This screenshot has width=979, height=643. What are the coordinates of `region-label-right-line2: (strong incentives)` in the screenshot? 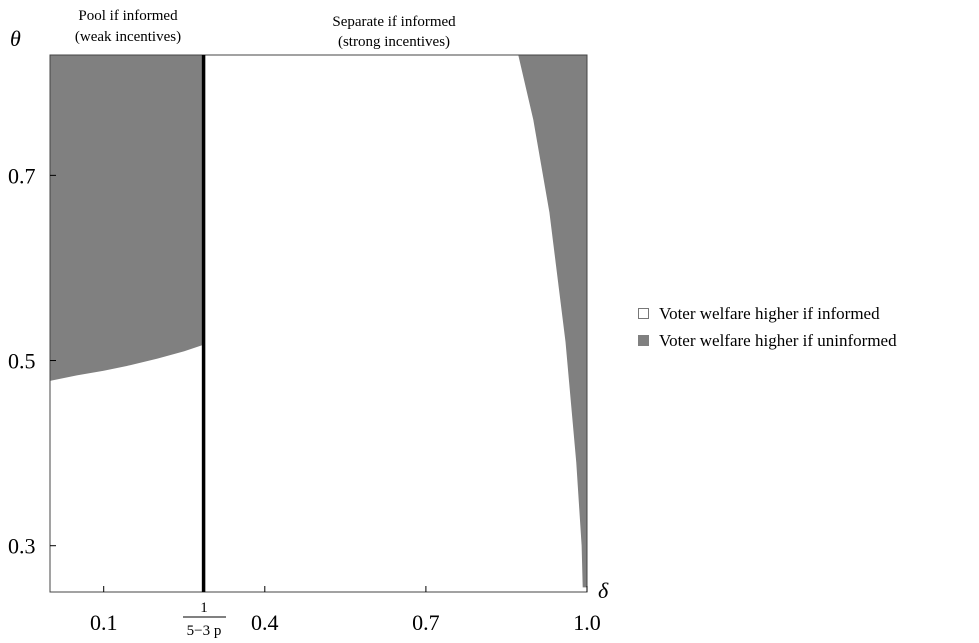 It's located at (394, 42).